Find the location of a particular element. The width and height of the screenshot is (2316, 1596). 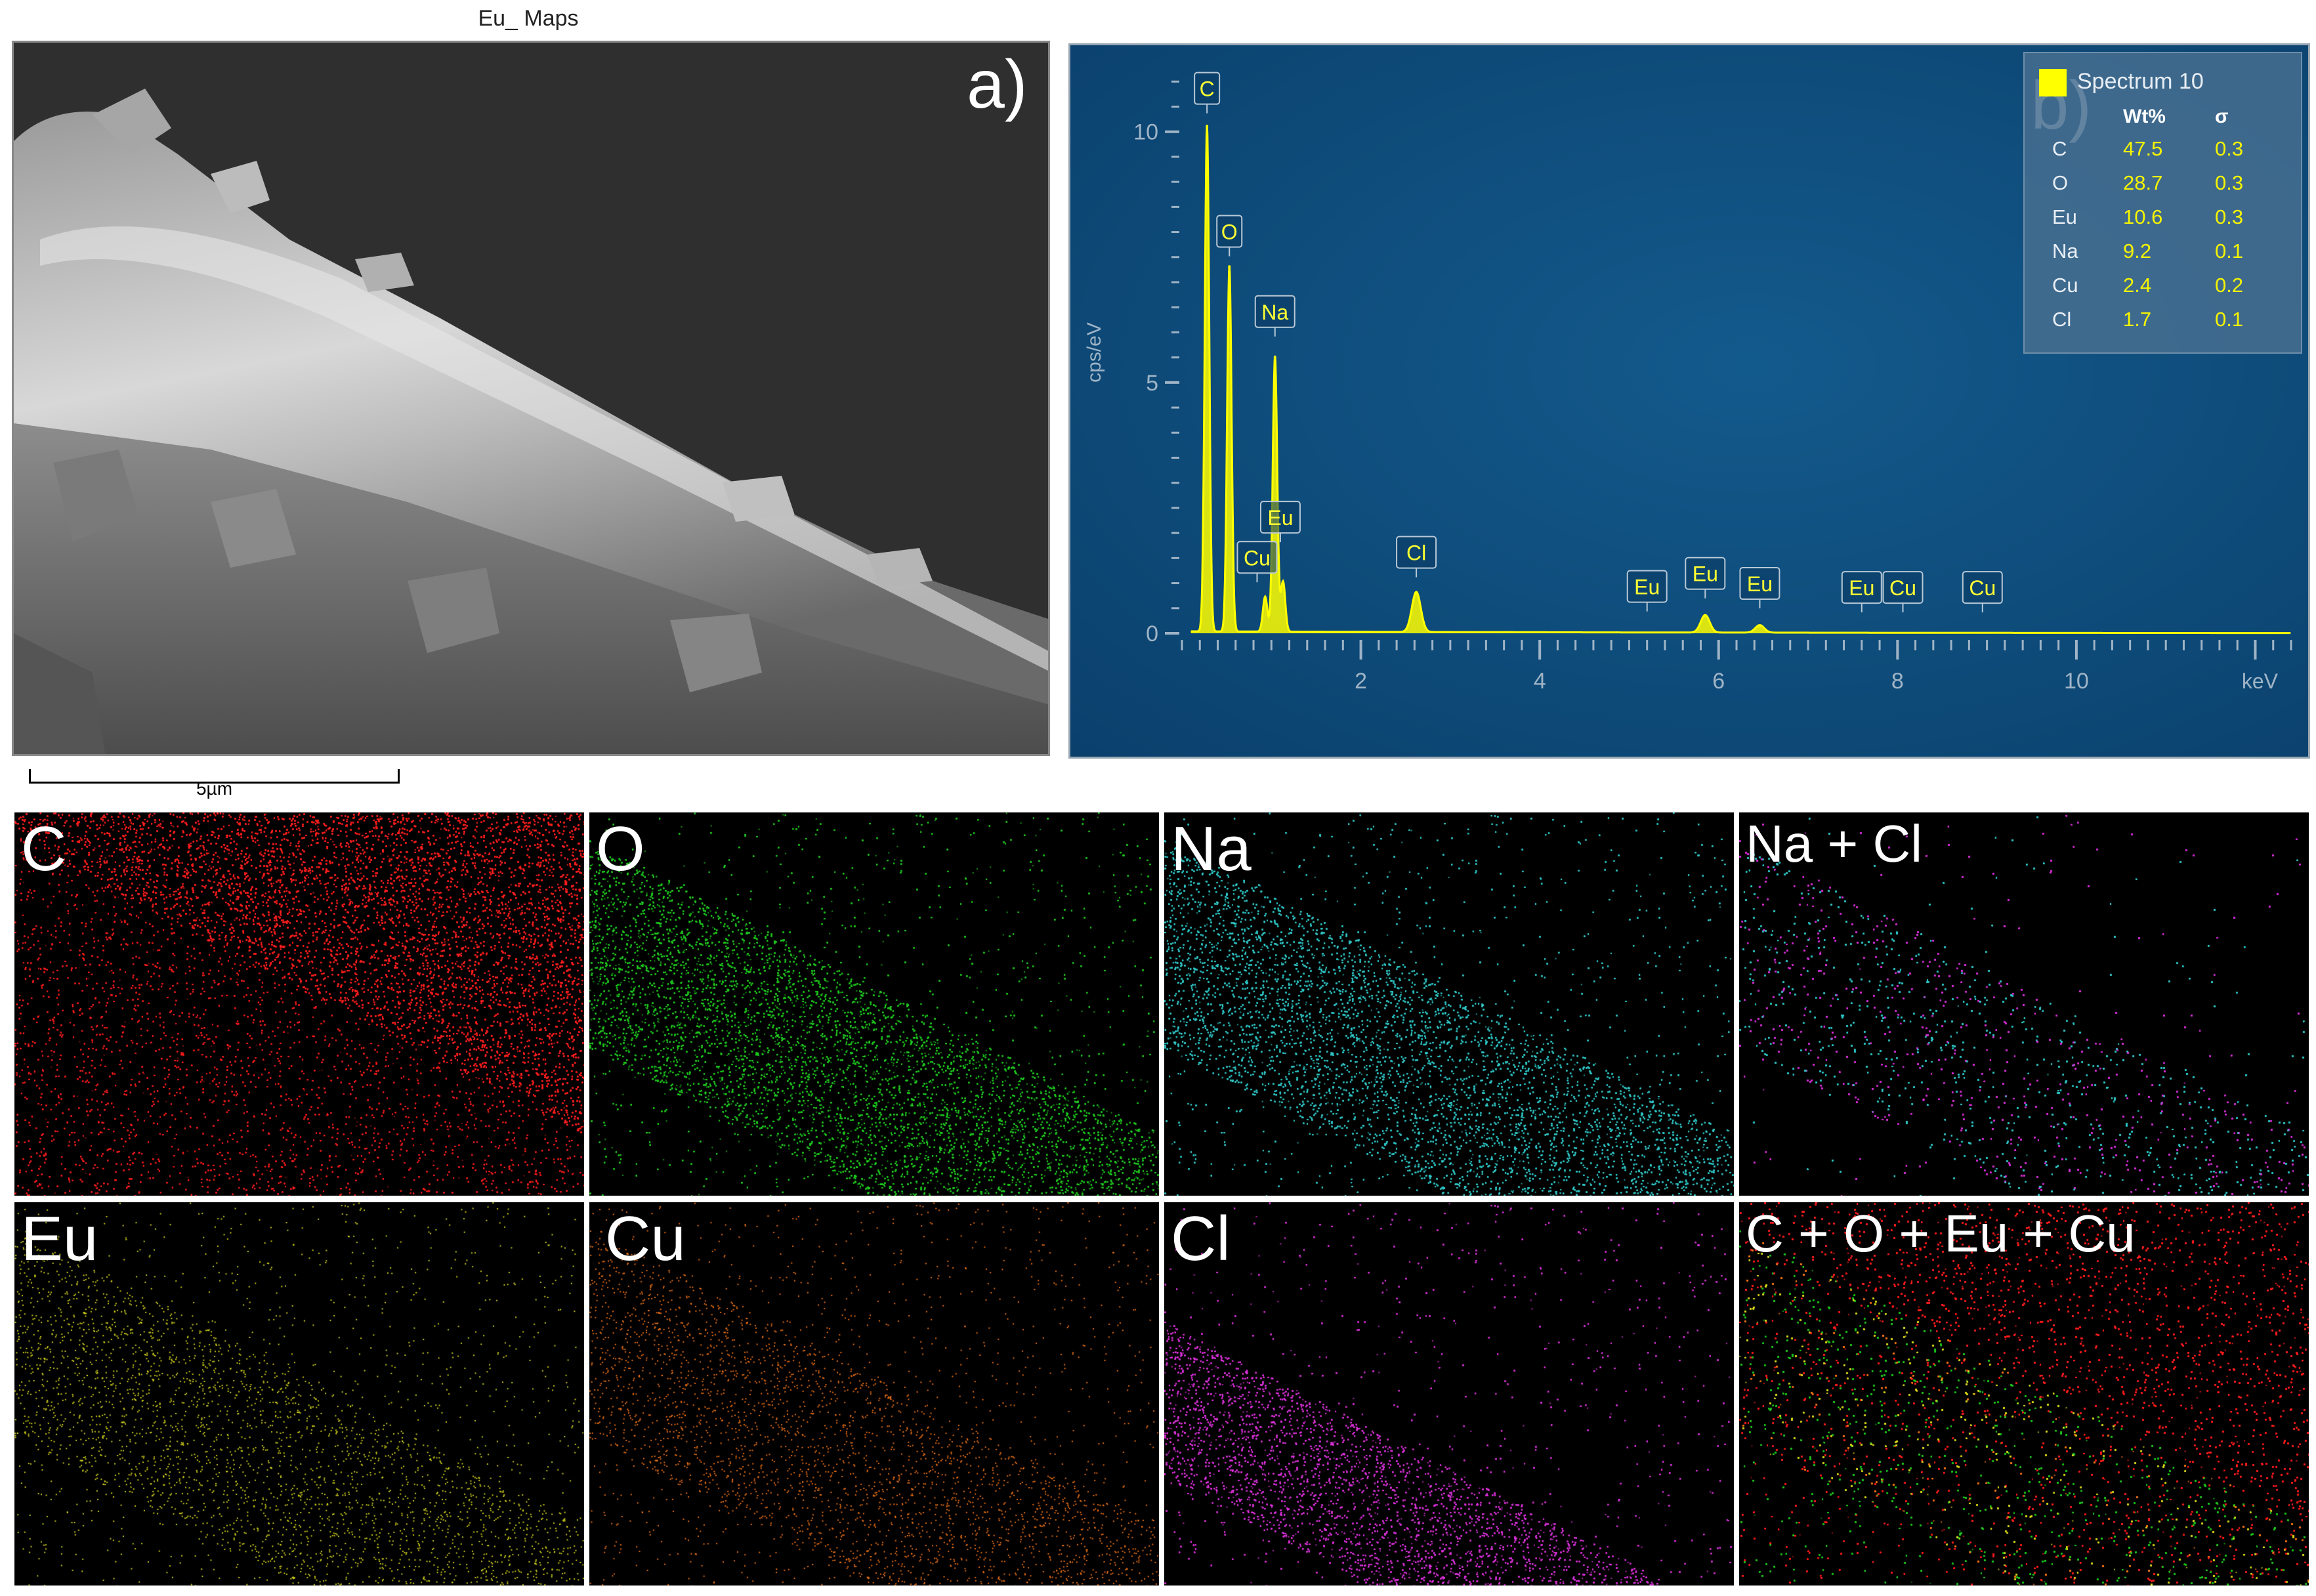

map-cl: Cl is located at coordinates (1449, 1394).